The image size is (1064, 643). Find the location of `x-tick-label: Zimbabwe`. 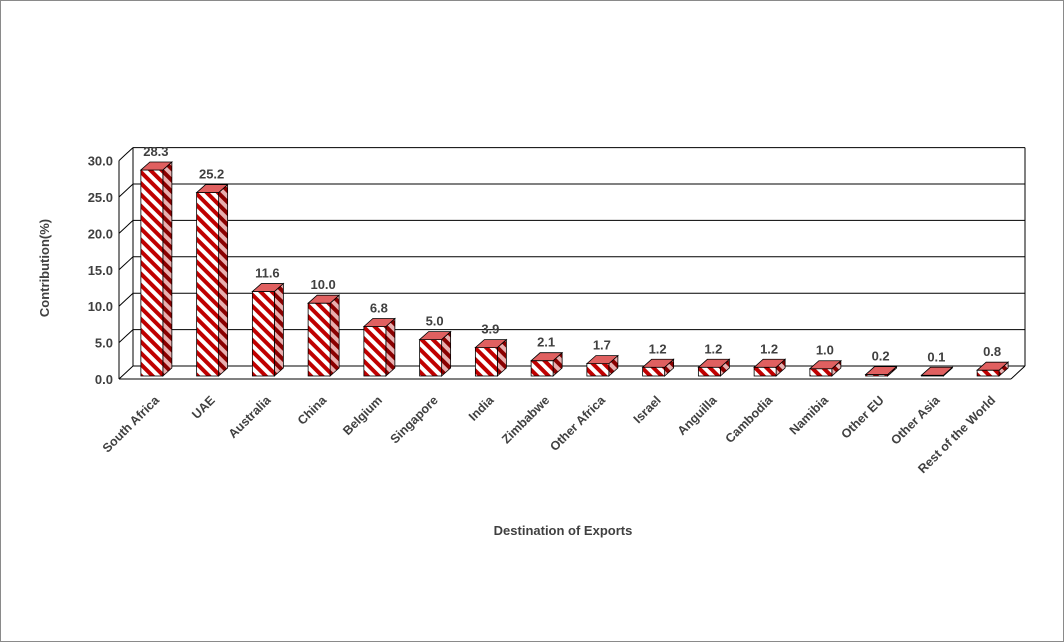

x-tick-label: Zimbabwe is located at coordinates (525, 419).